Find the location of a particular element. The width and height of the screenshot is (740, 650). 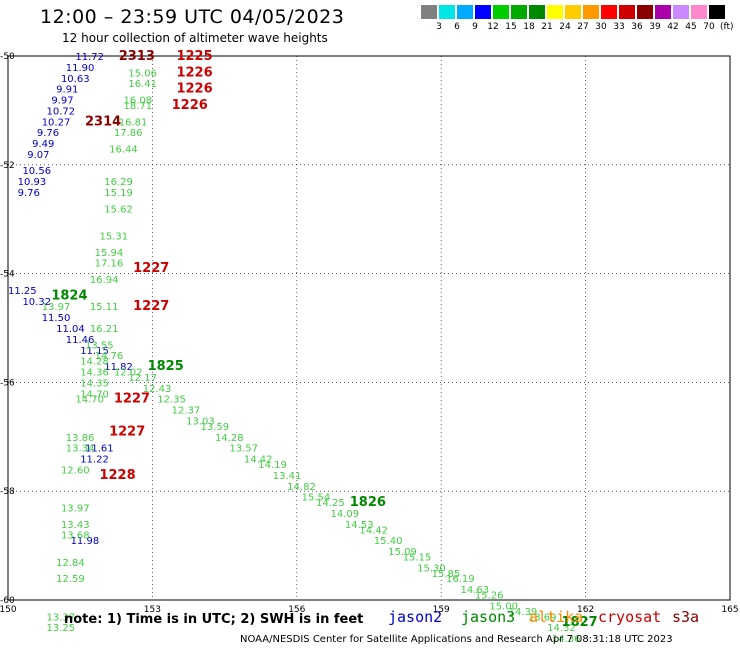

color-legend-label: 24 is located at coordinates (565, 27).